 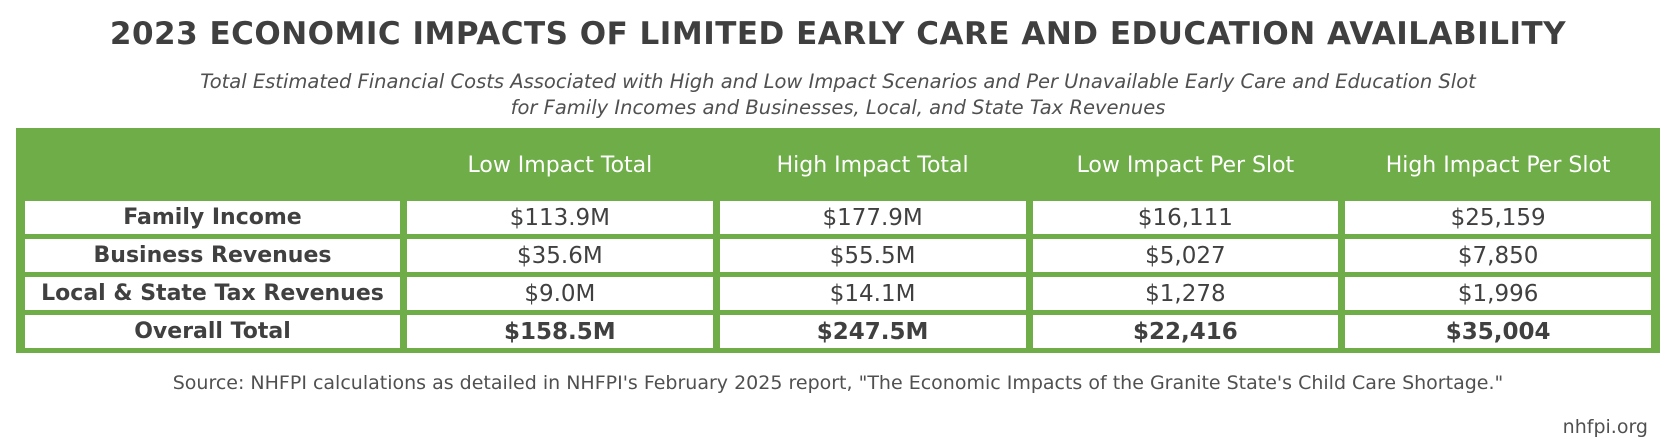 What do you see at coordinates (1185, 165) in the screenshot?
I see `column-header: Low Impact Per Slot` at bounding box center [1185, 165].